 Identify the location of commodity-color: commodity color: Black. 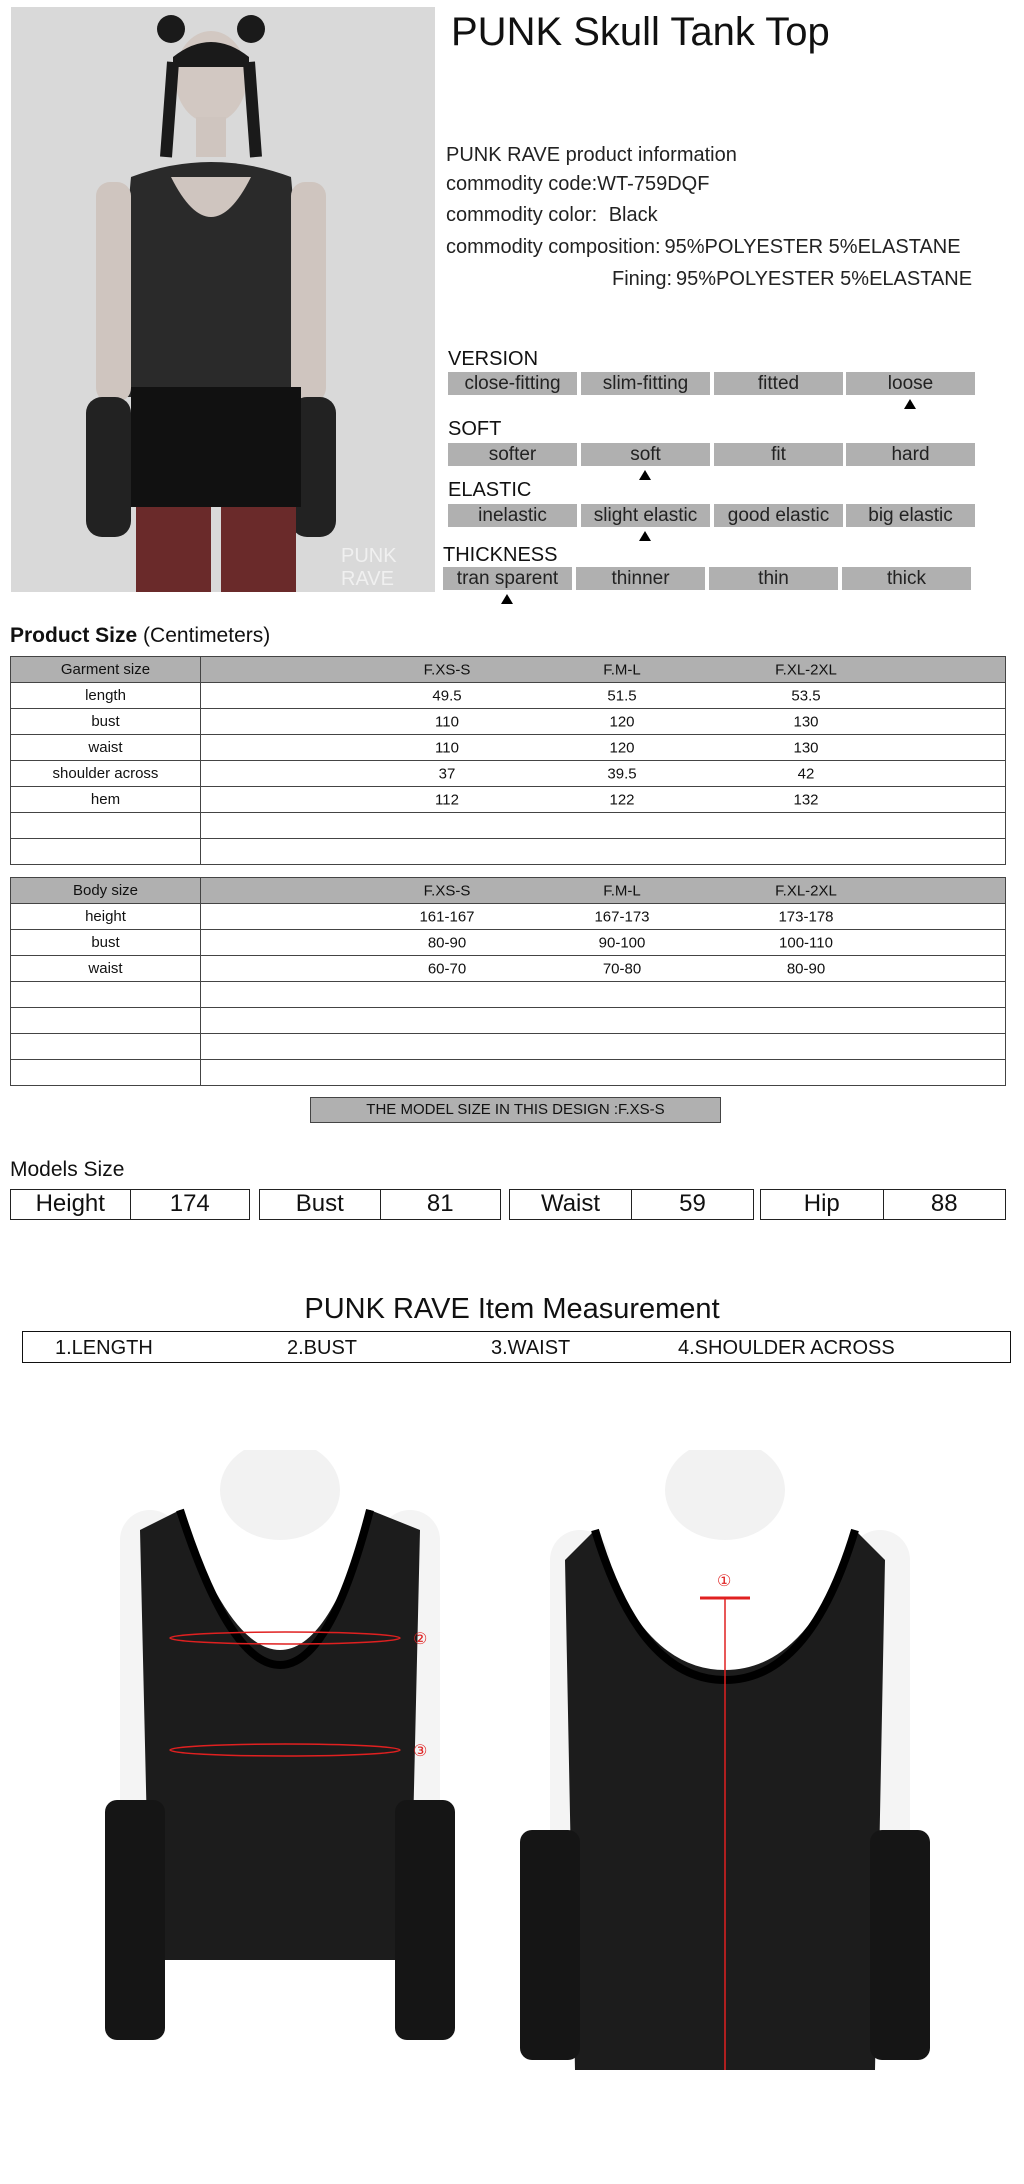
(552, 215).